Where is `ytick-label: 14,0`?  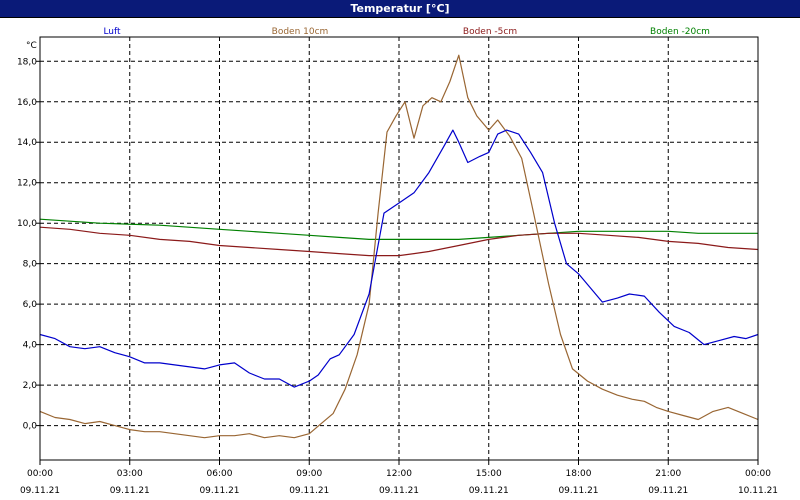 ytick-label: 14,0 is located at coordinates (27, 143).